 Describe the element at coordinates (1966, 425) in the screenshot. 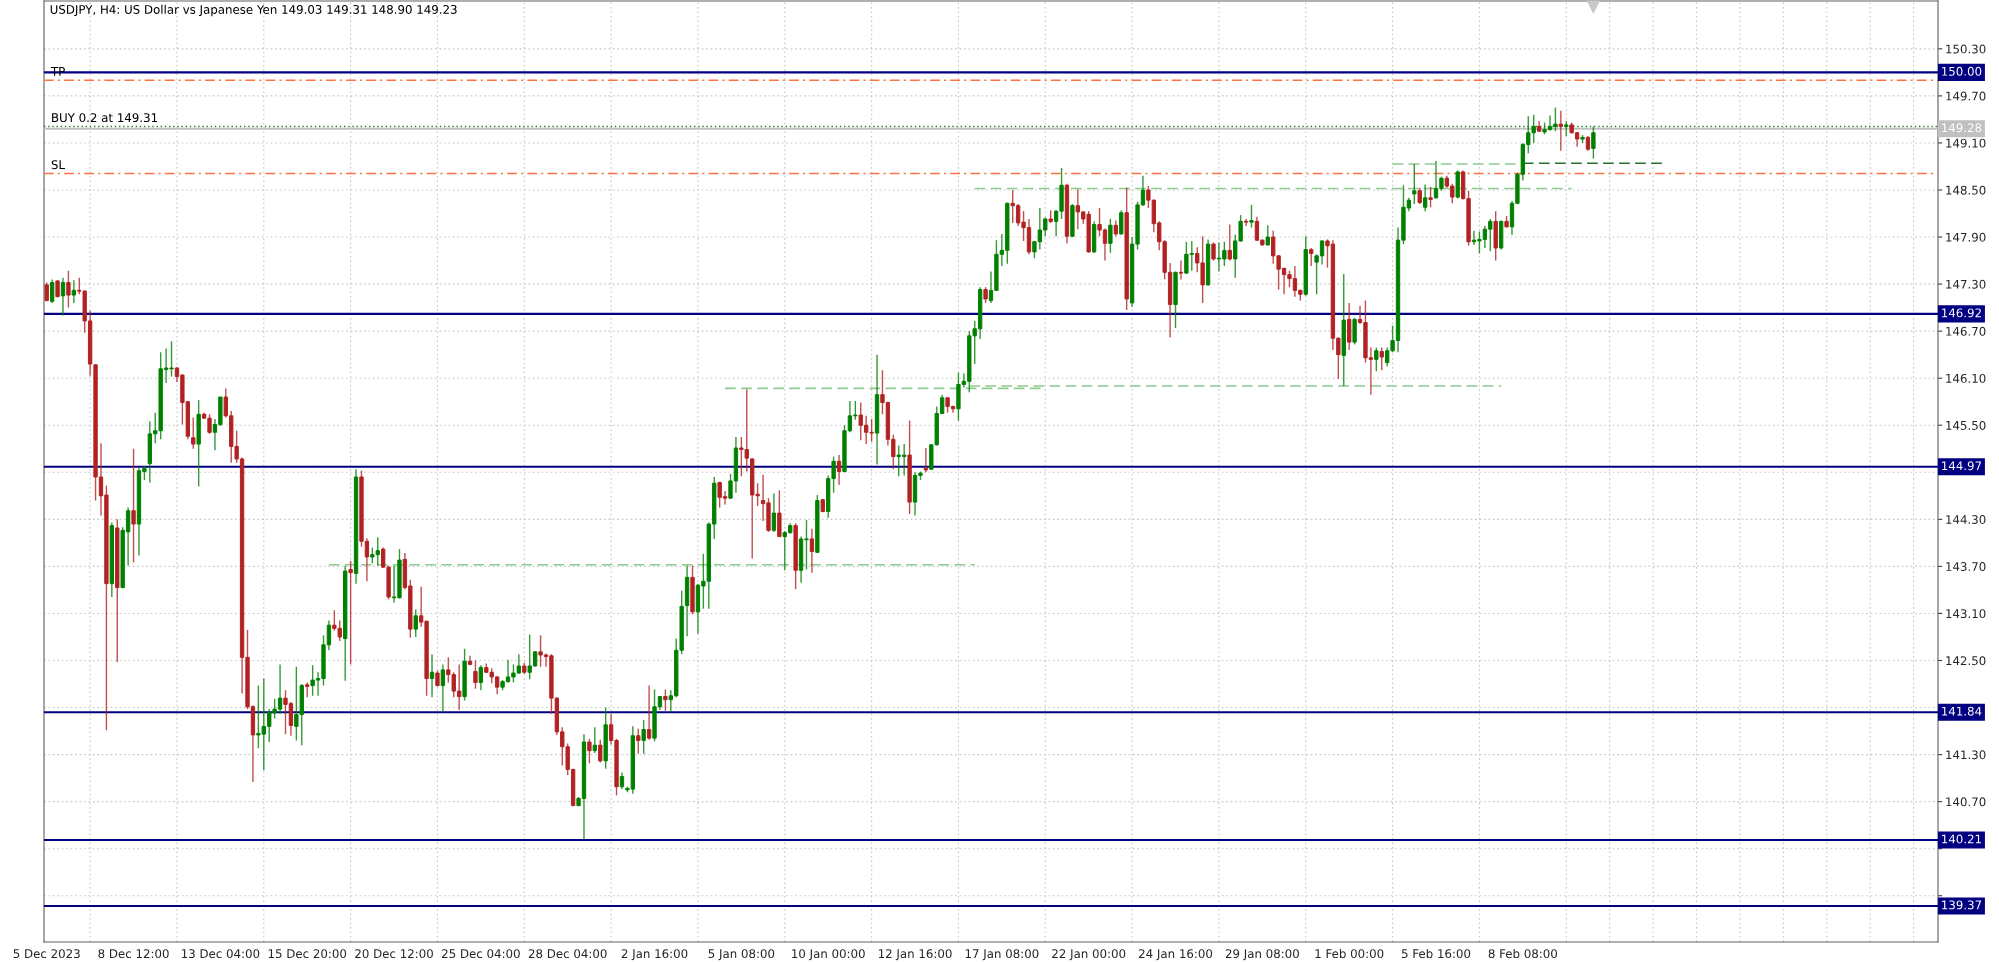

I see `y-tick-label: 145.50` at that location.